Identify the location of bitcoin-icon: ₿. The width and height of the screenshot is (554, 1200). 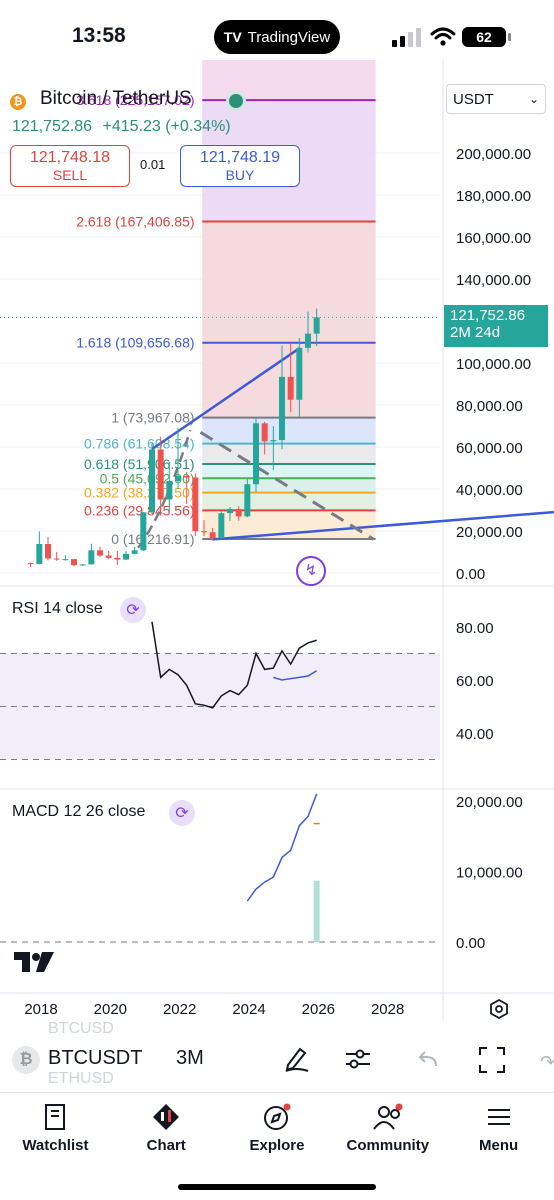
(18, 102).